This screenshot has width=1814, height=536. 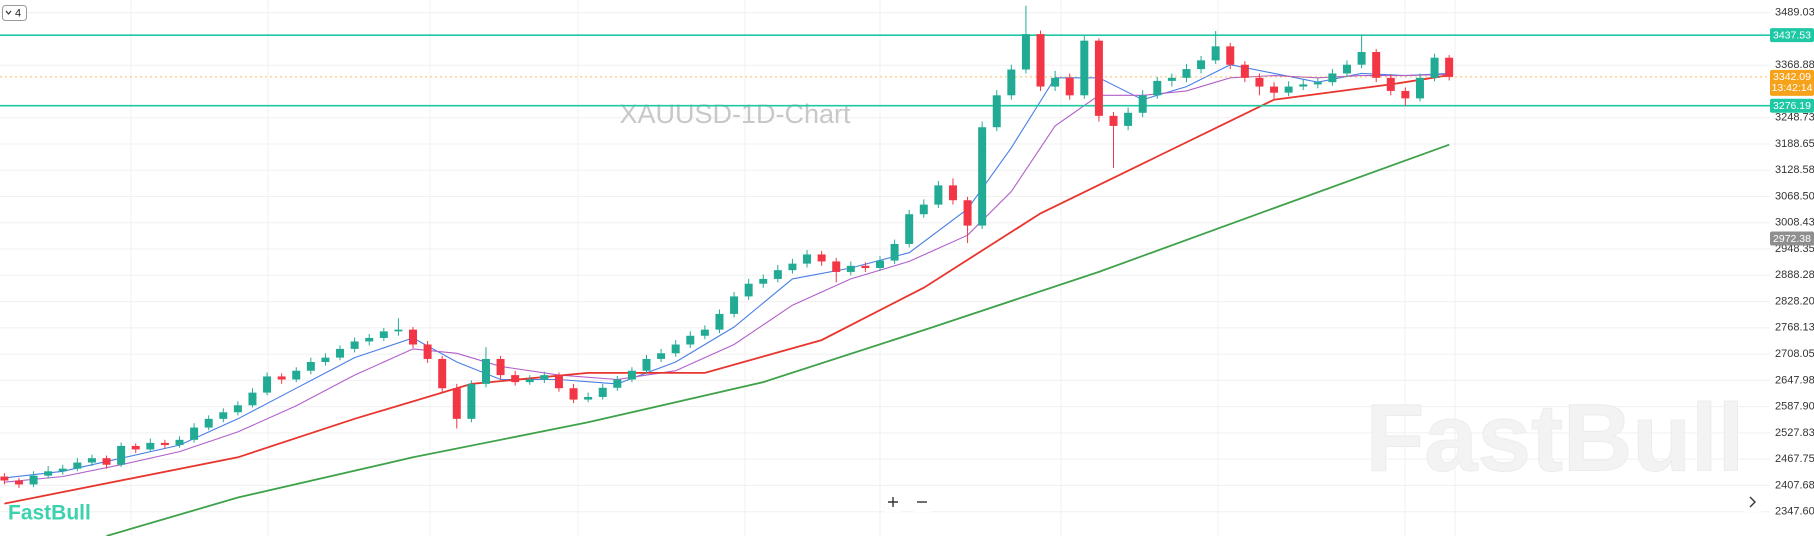 What do you see at coordinates (1792, 35) in the screenshot?
I see `level-badge-label: 3437.53` at bounding box center [1792, 35].